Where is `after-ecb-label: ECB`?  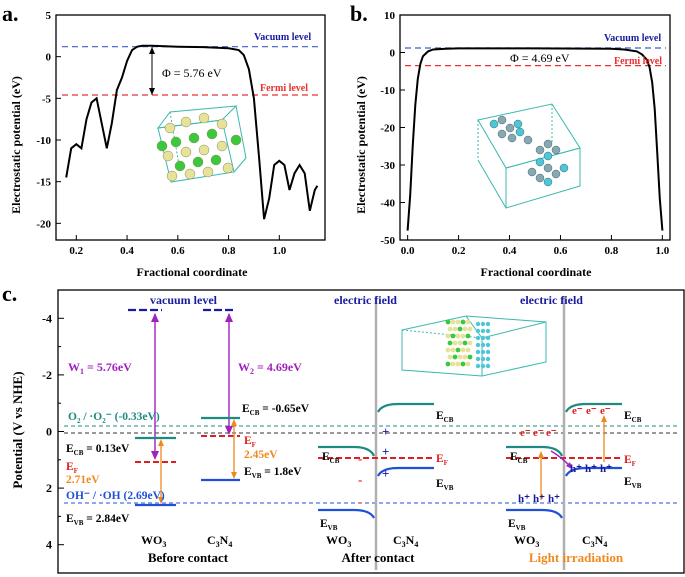 after-ecb-label: ECB is located at coordinates (331, 458).